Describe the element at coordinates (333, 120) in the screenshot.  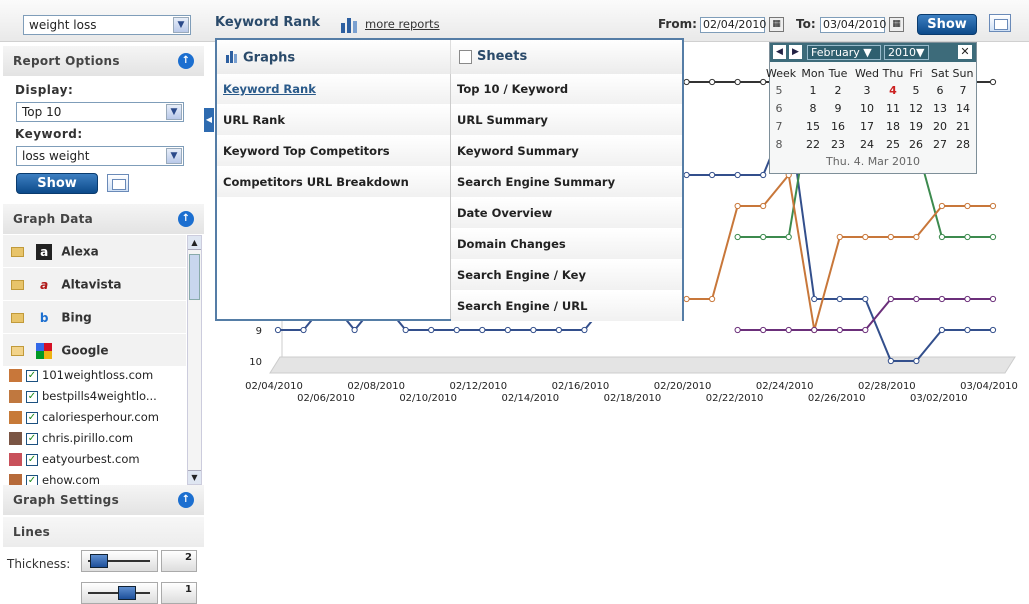
I see `menu-item-graph: URL Rank` at that location.